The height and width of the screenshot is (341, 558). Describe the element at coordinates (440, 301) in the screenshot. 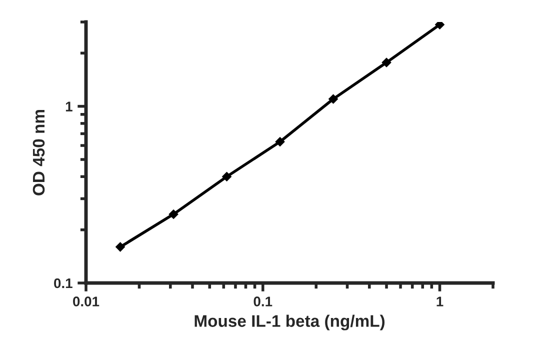

I see `x-tick-label: 1` at that location.